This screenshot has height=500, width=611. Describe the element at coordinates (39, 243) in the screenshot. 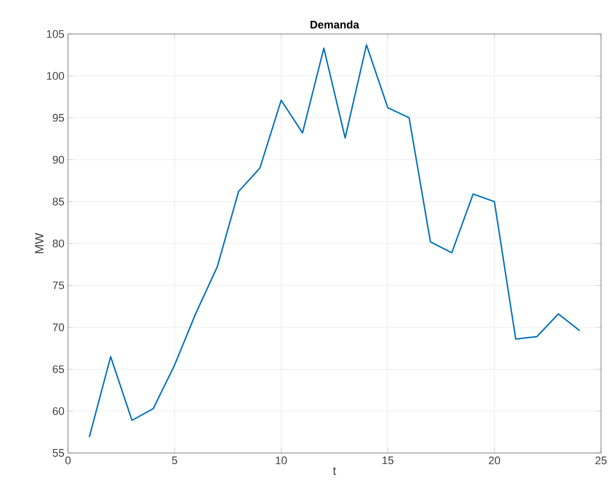

I see `y-axis-title: MW` at that location.